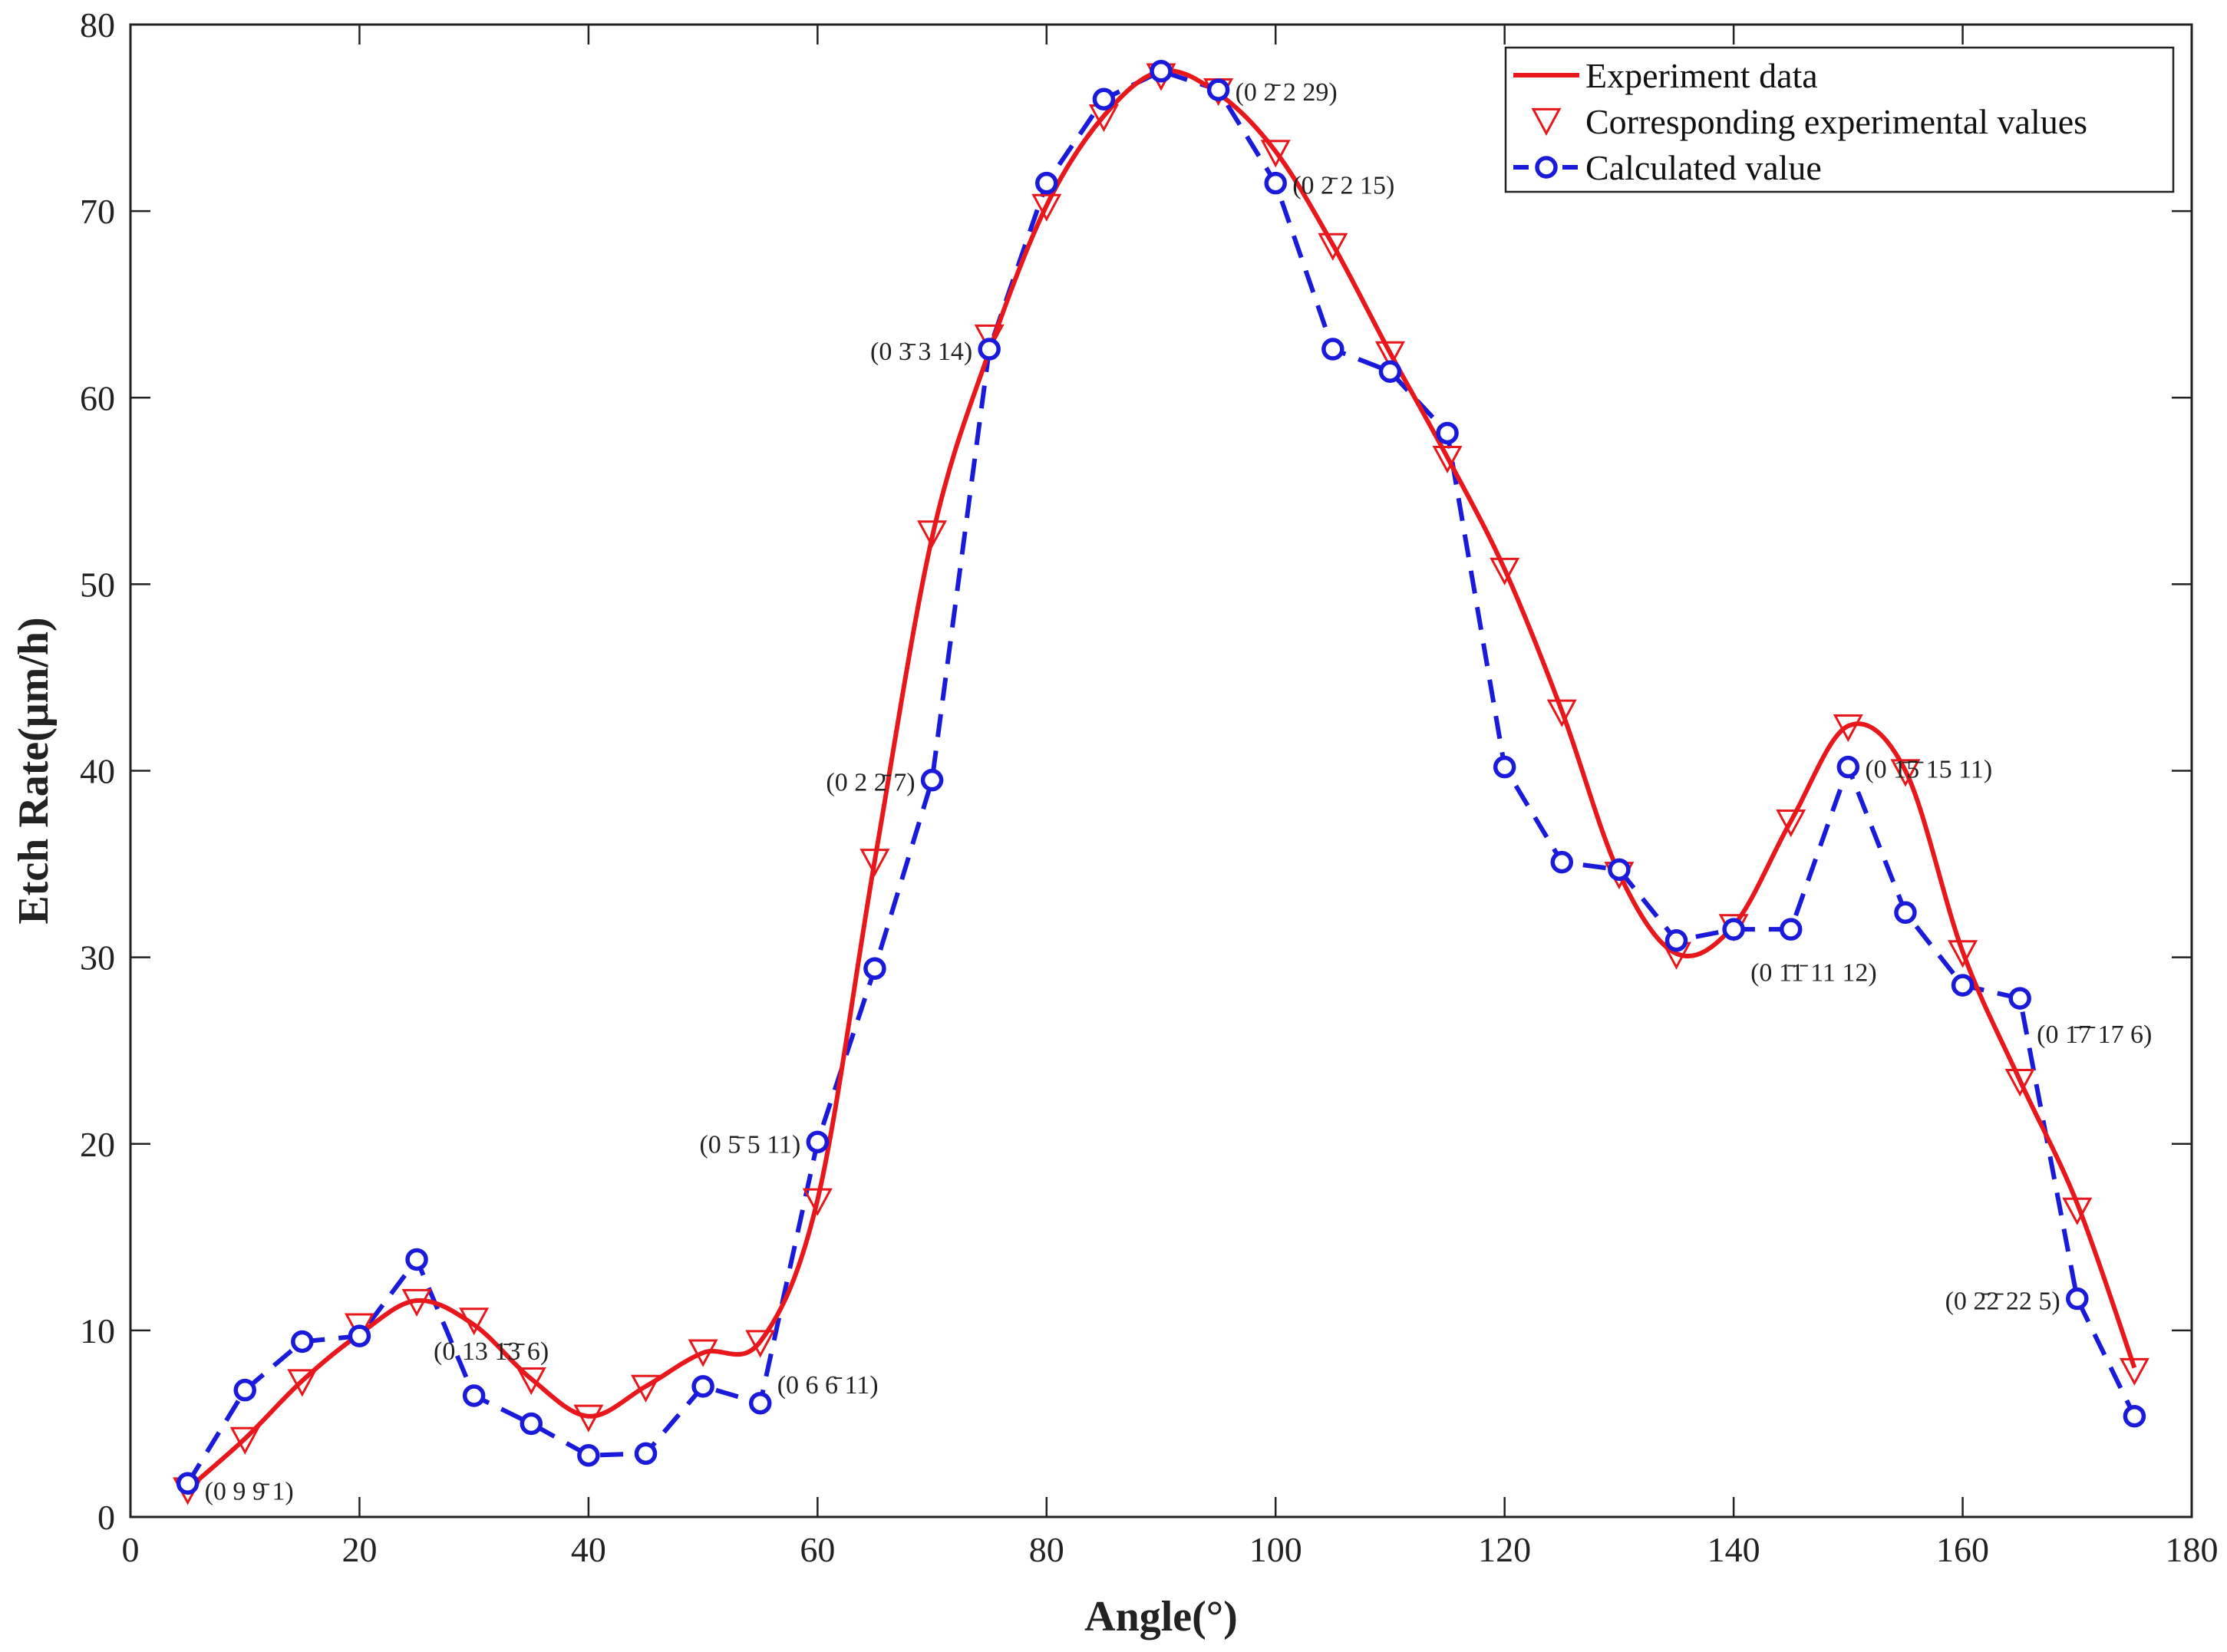  I want to click on legend-label-experiment-data: Experiment data, so click(1701, 75).